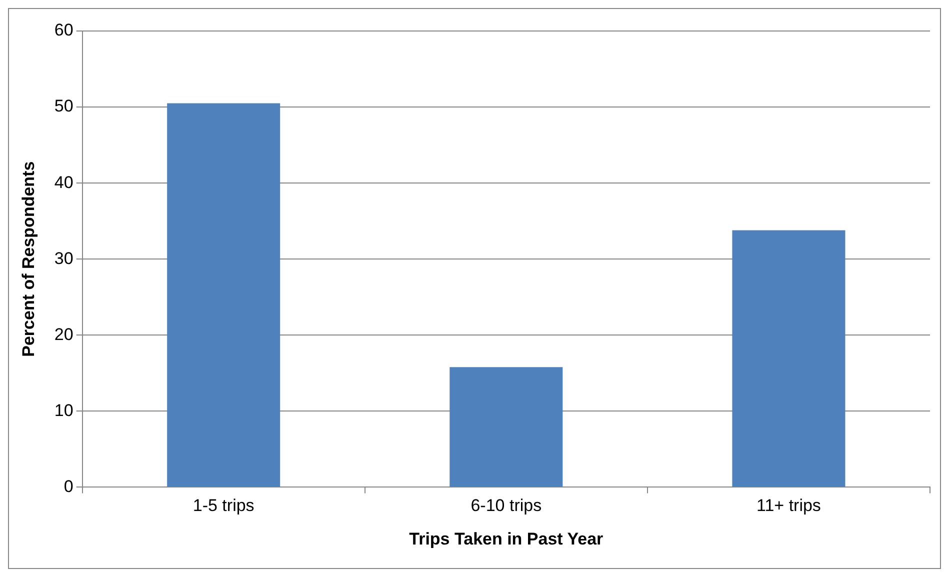 The height and width of the screenshot is (577, 949). I want to click on x-tick-label: 11+ trips, so click(788, 506).